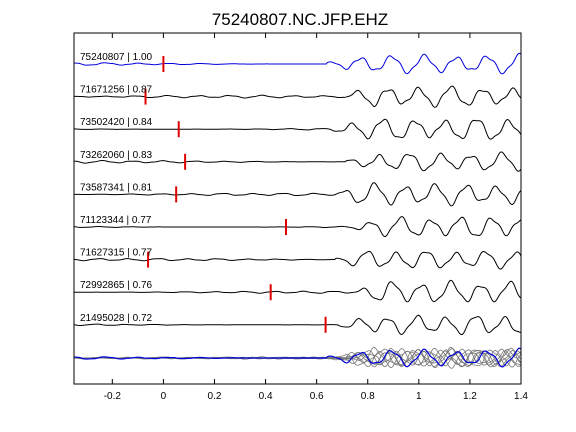 The width and height of the screenshot is (576, 432). Describe the element at coordinates (266, 396) in the screenshot. I see `x-tick-label: 0.4` at that location.